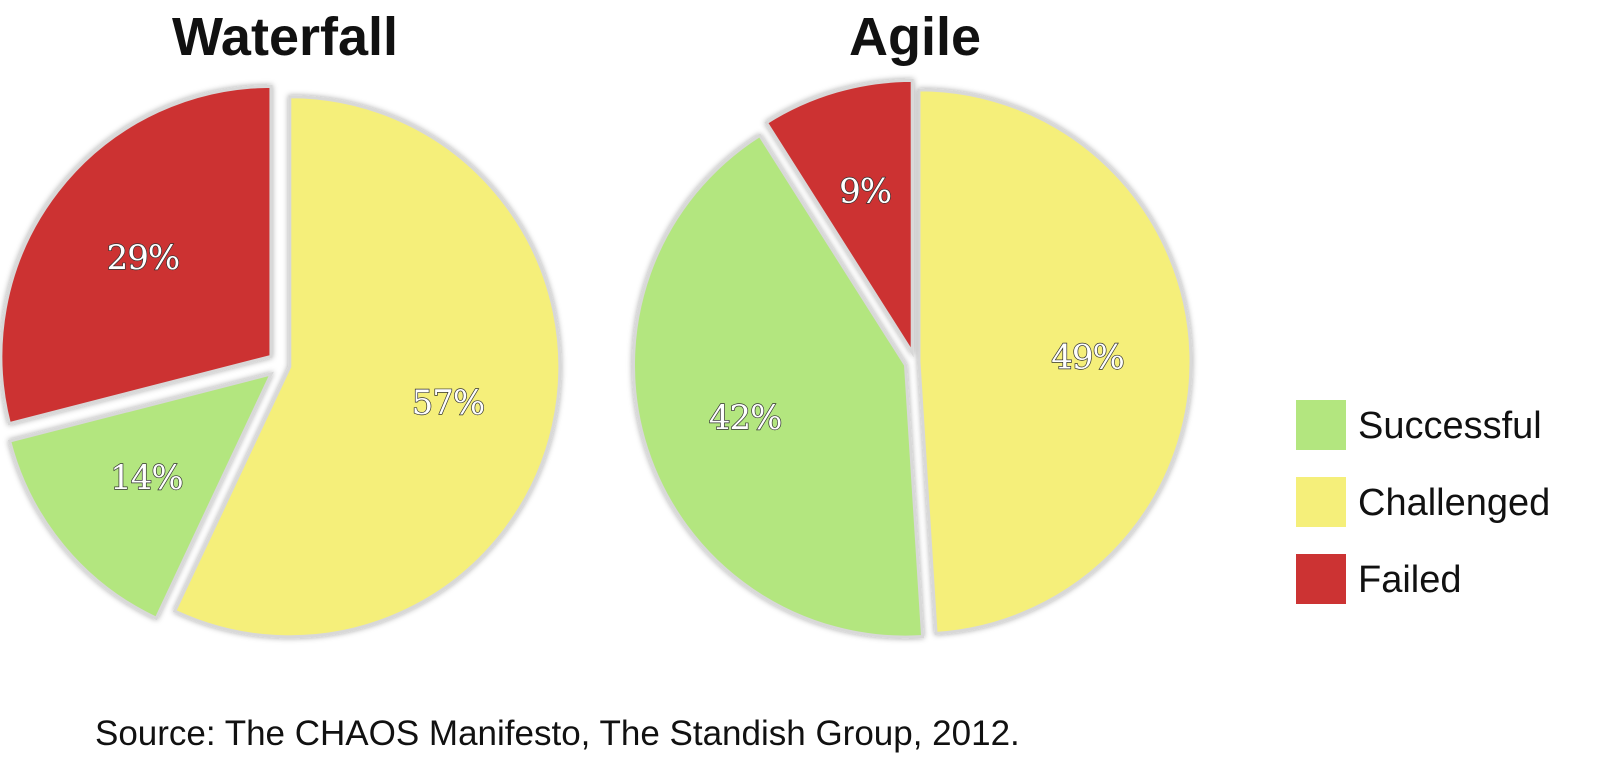 Image resolution: width=1600 pixels, height=784 pixels. I want to click on legend: Successful Challenged Failed, so click(1423, 502).